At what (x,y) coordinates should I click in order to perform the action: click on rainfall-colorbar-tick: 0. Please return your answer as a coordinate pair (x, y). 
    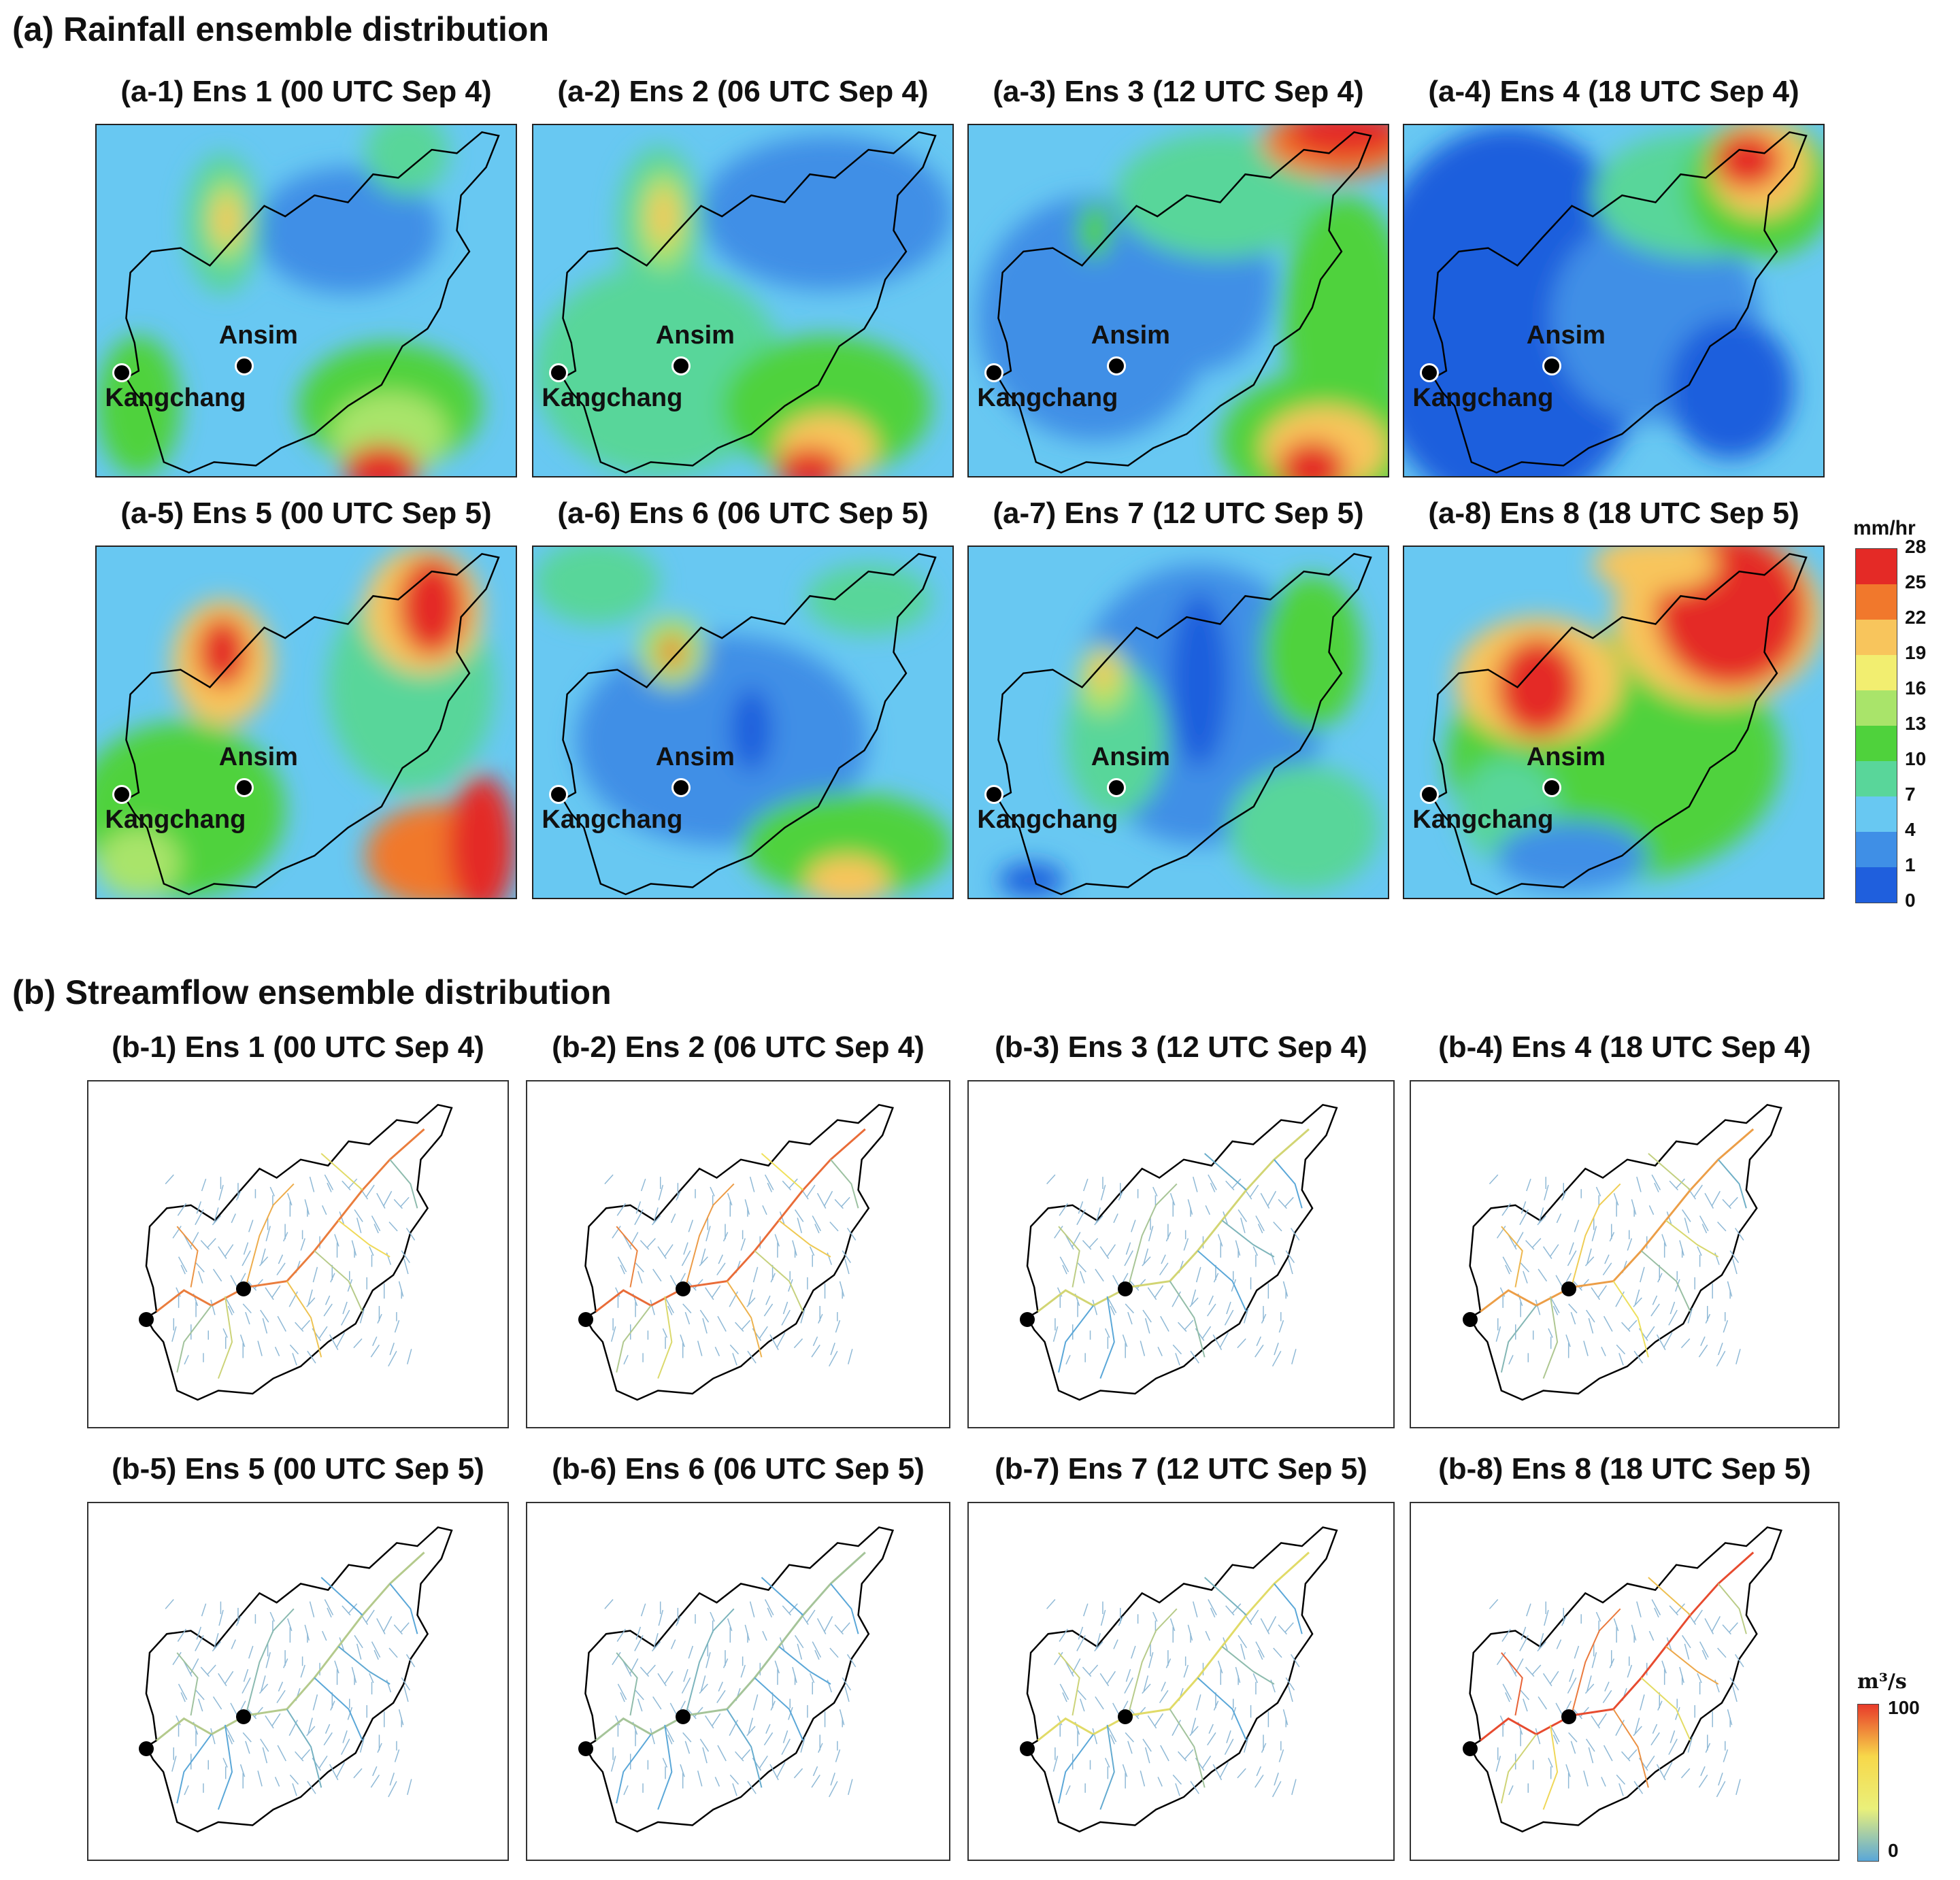
    Looking at the image, I should click on (1910, 900).